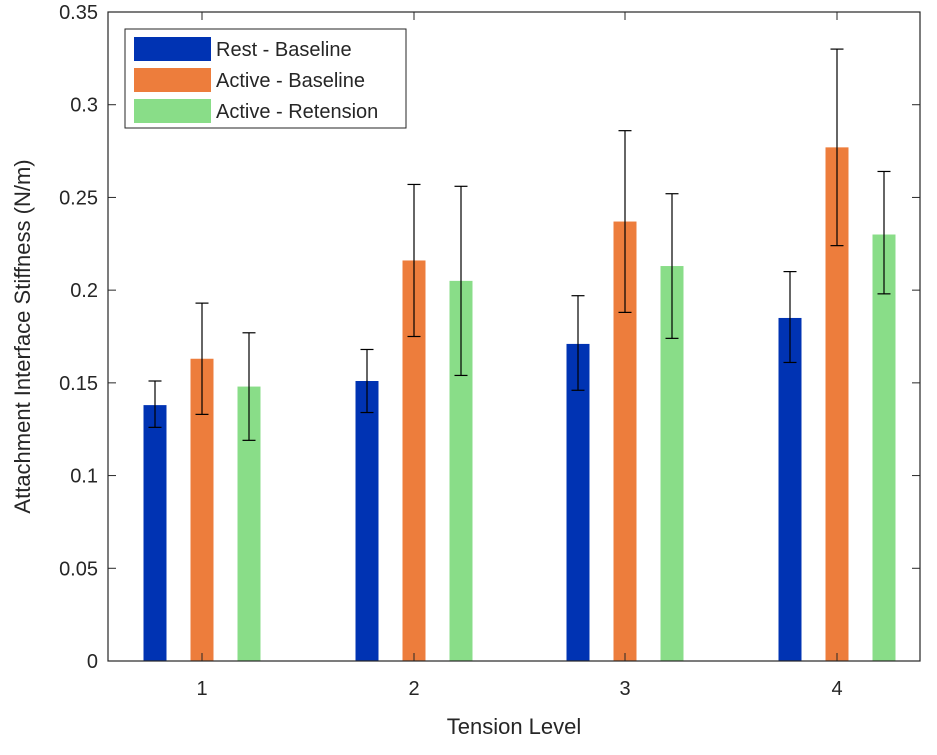  What do you see at coordinates (625, 441) in the screenshot?
I see `bar-s2-c3` at bounding box center [625, 441].